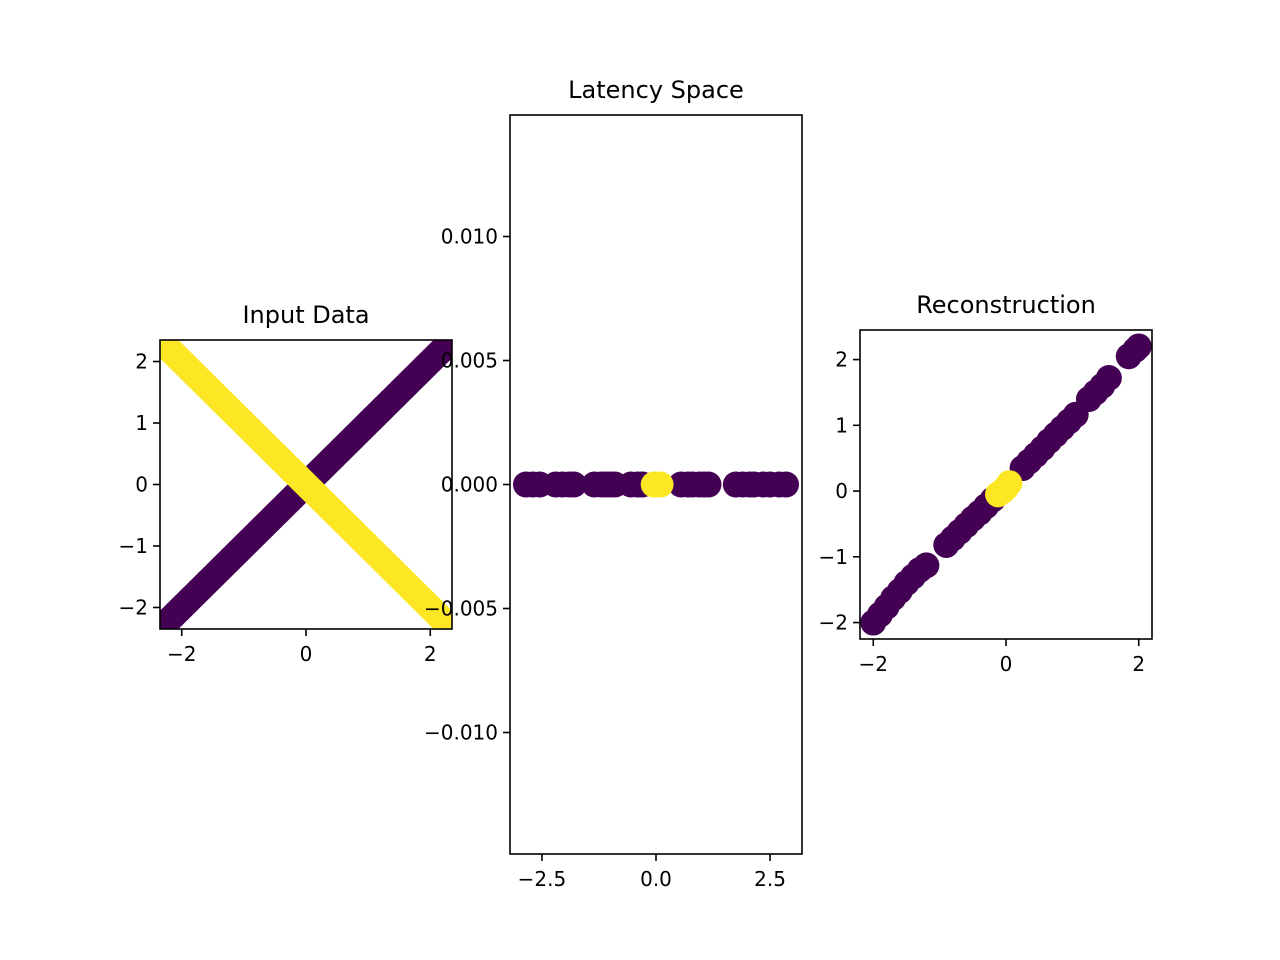 The height and width of the screenshot is (960, 1280). I want to click on input-data-xtick-label-1: 0, so click(306, 654).